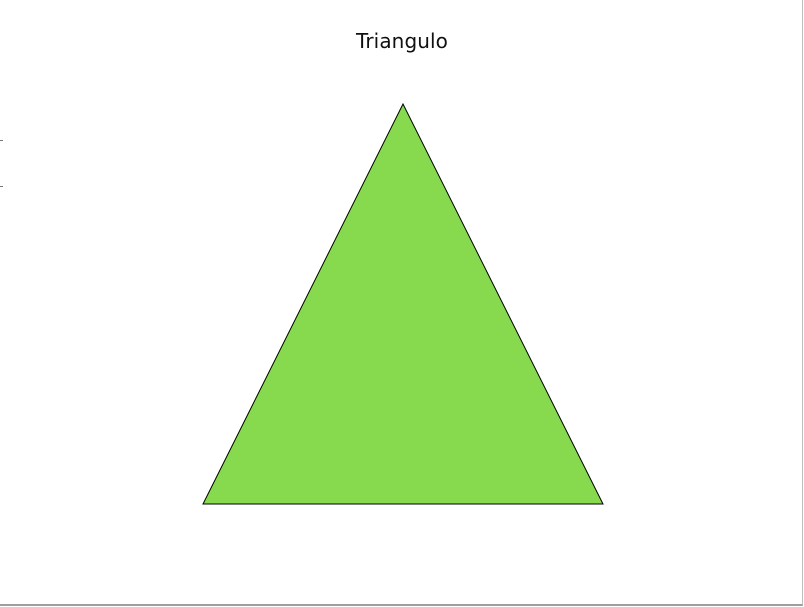 This screenshot has width=804, height=607. I want to click on diagram-title: Triangulo, so click(402, 41).